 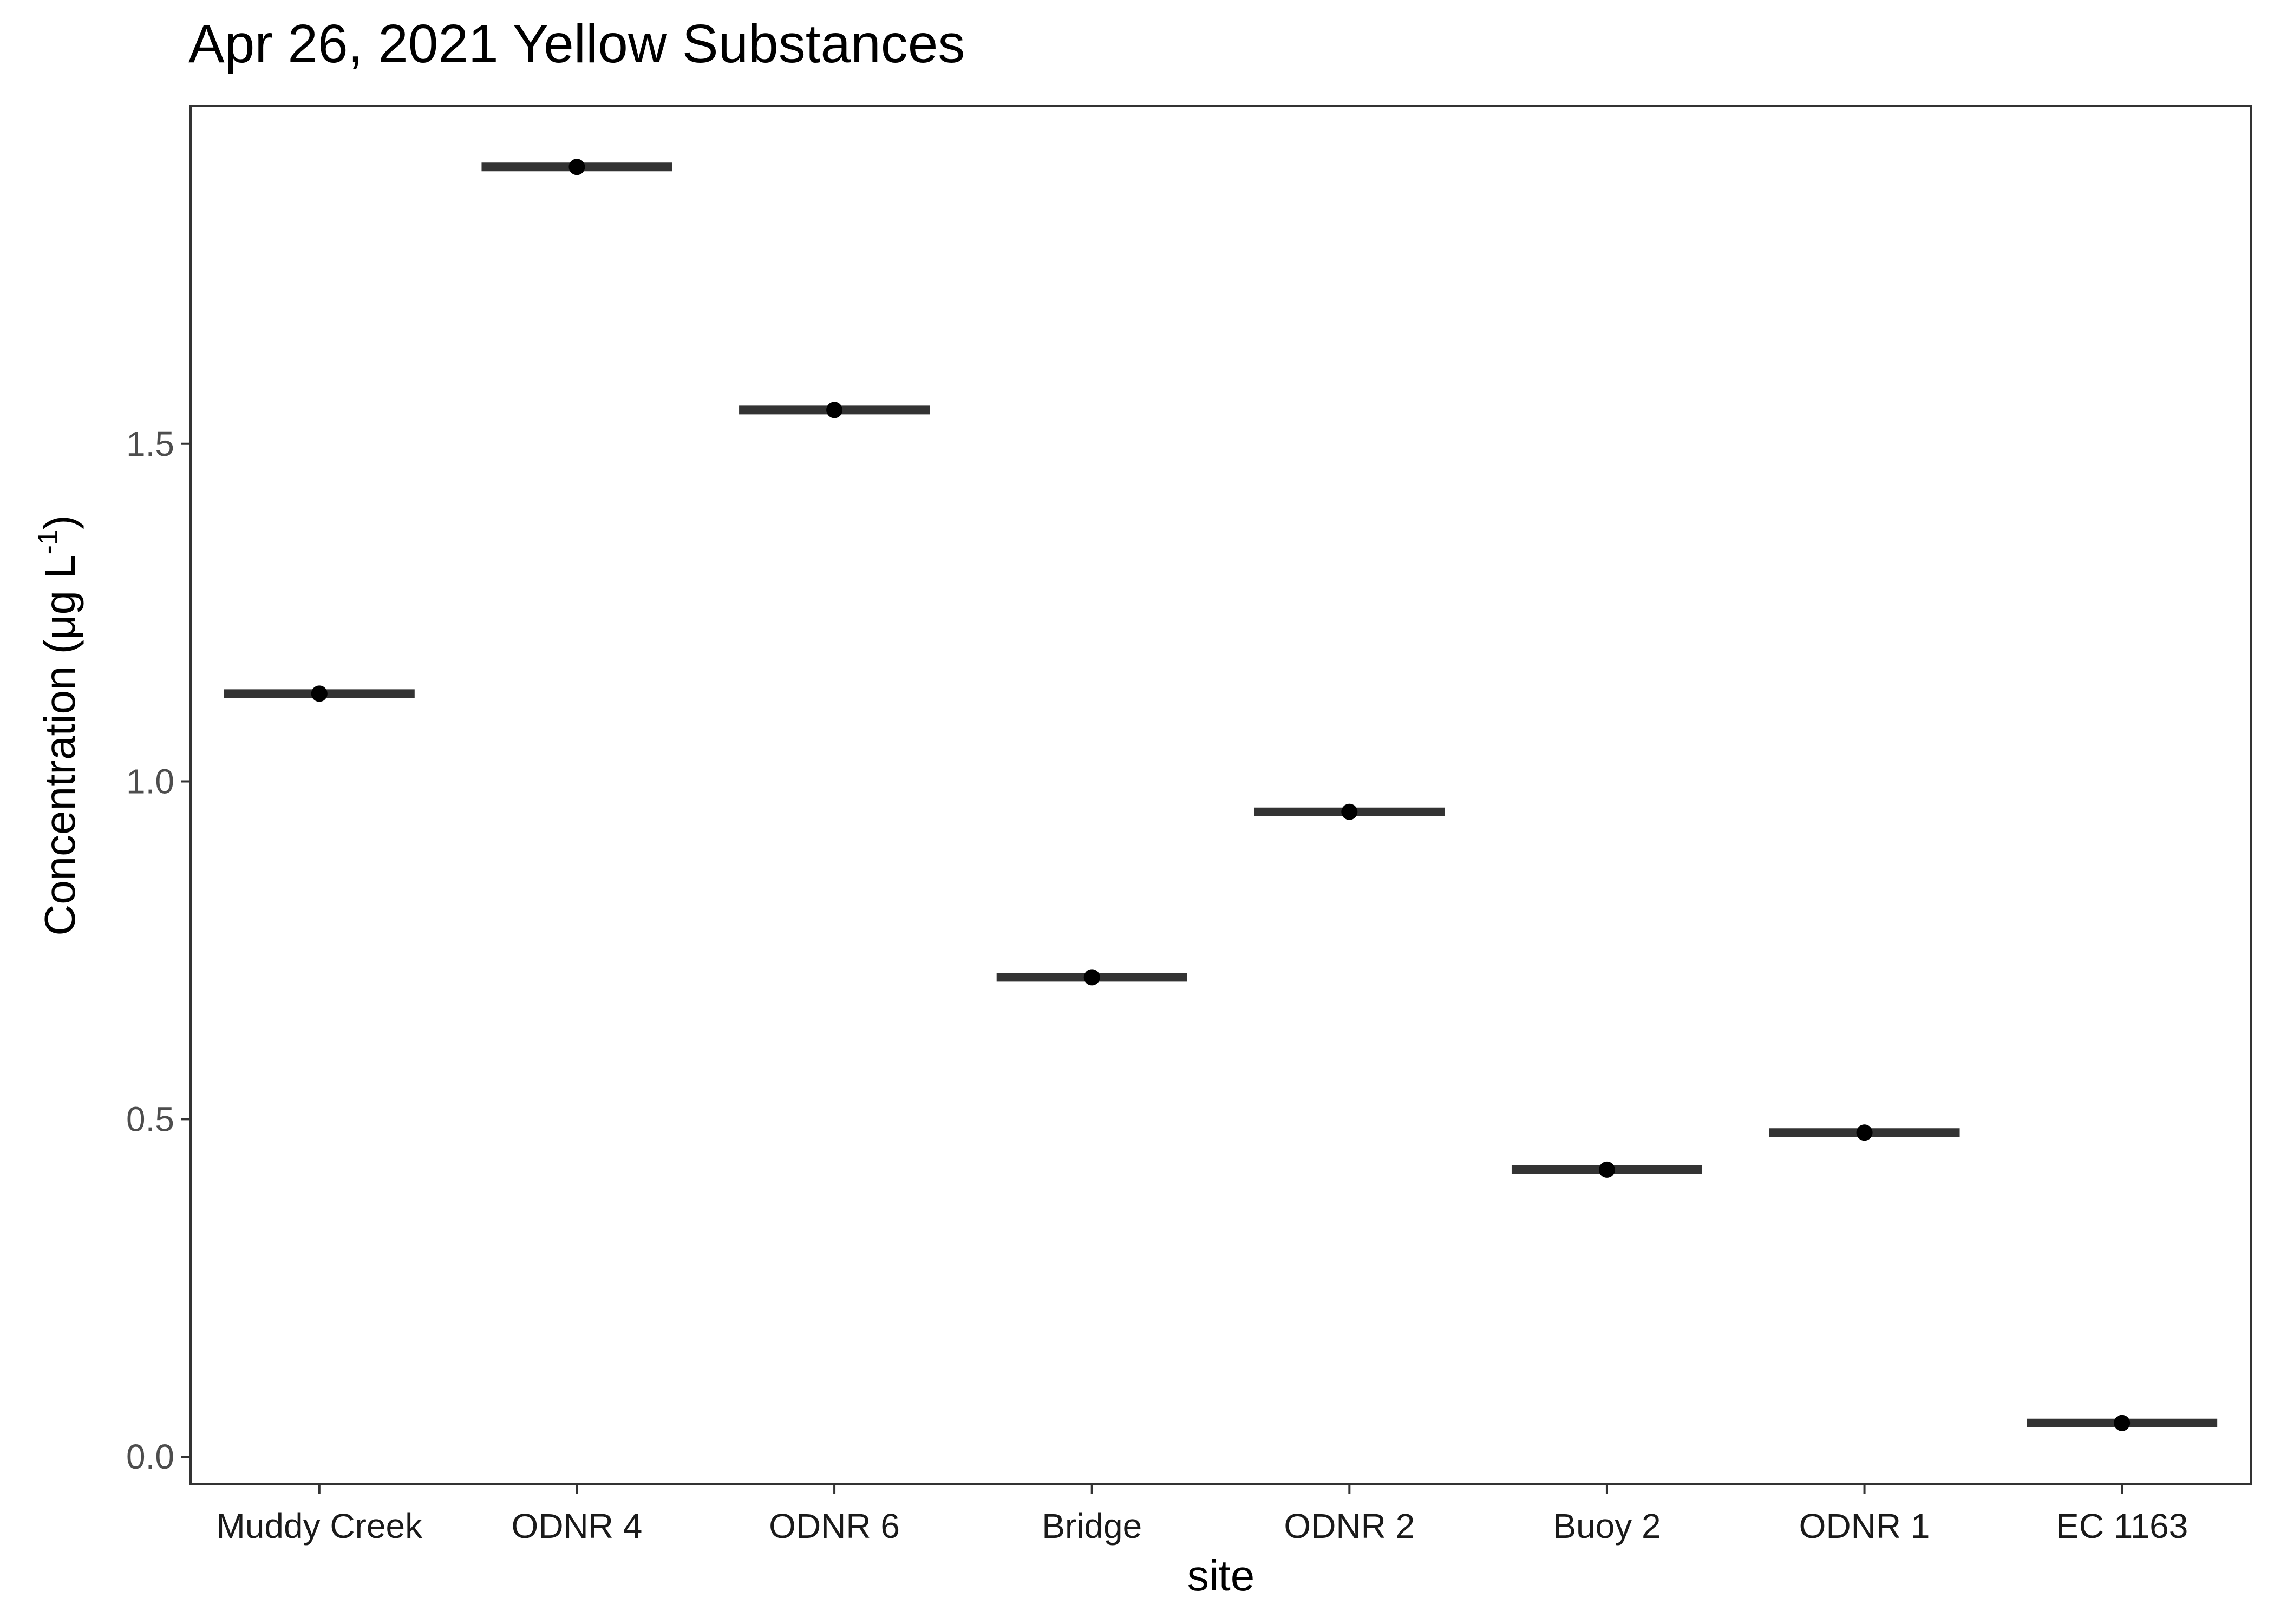 What do you see at coordinates (150, 1118) in the screenshot?
I see `y-tick-label: 0.5` at bounding box center [150, 1118].